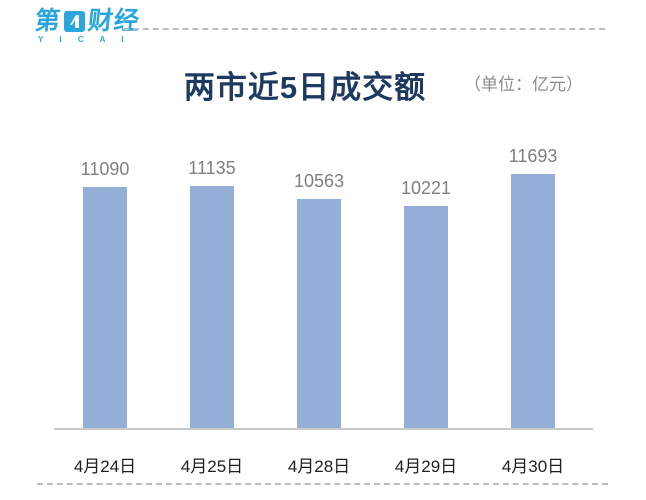 This screenshot has height=500, width=646. I want to click on yicai-logo: 第 财经 Y I C A I, so click(88, 25).